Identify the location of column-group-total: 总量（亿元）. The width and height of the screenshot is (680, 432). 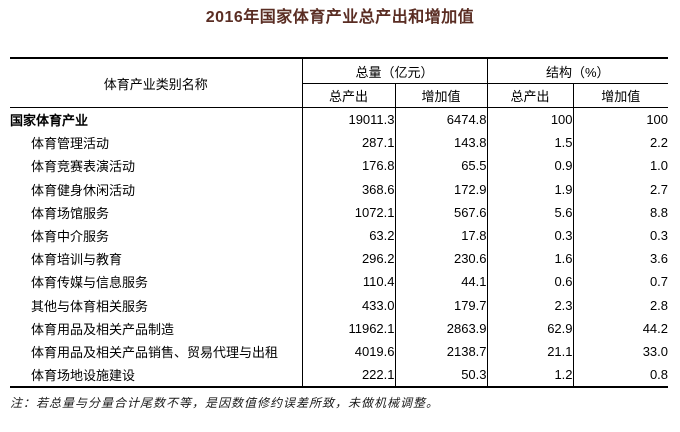
(395, 71).